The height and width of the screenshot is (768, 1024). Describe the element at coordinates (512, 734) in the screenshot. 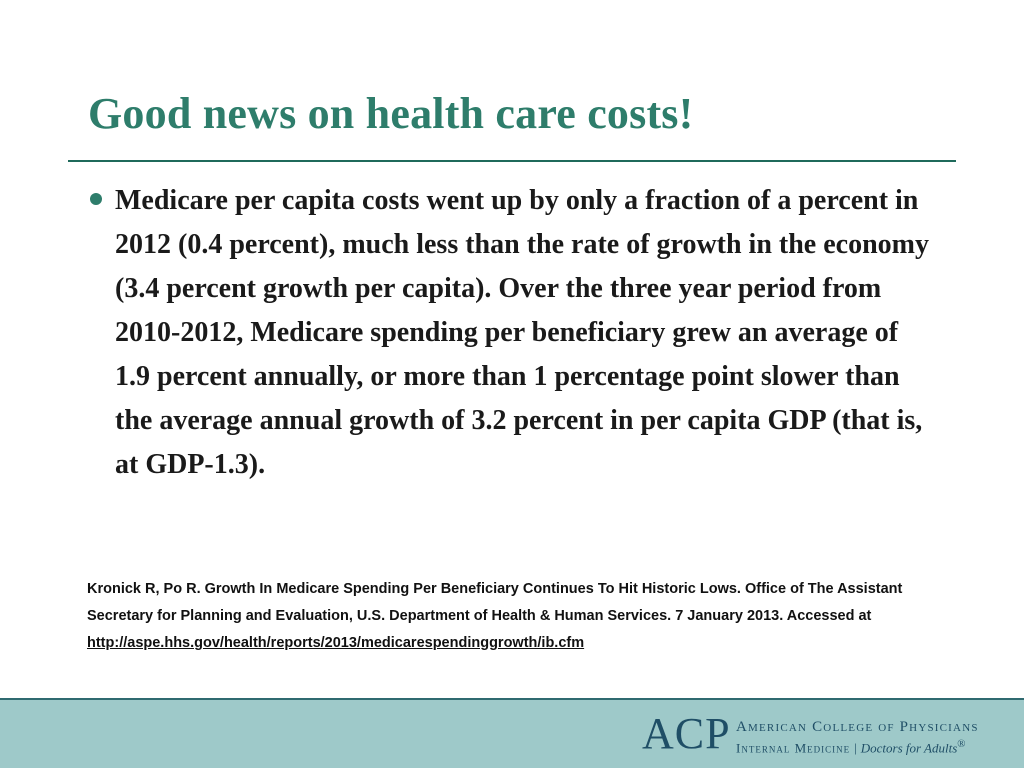

I see `footer-band` at that location.